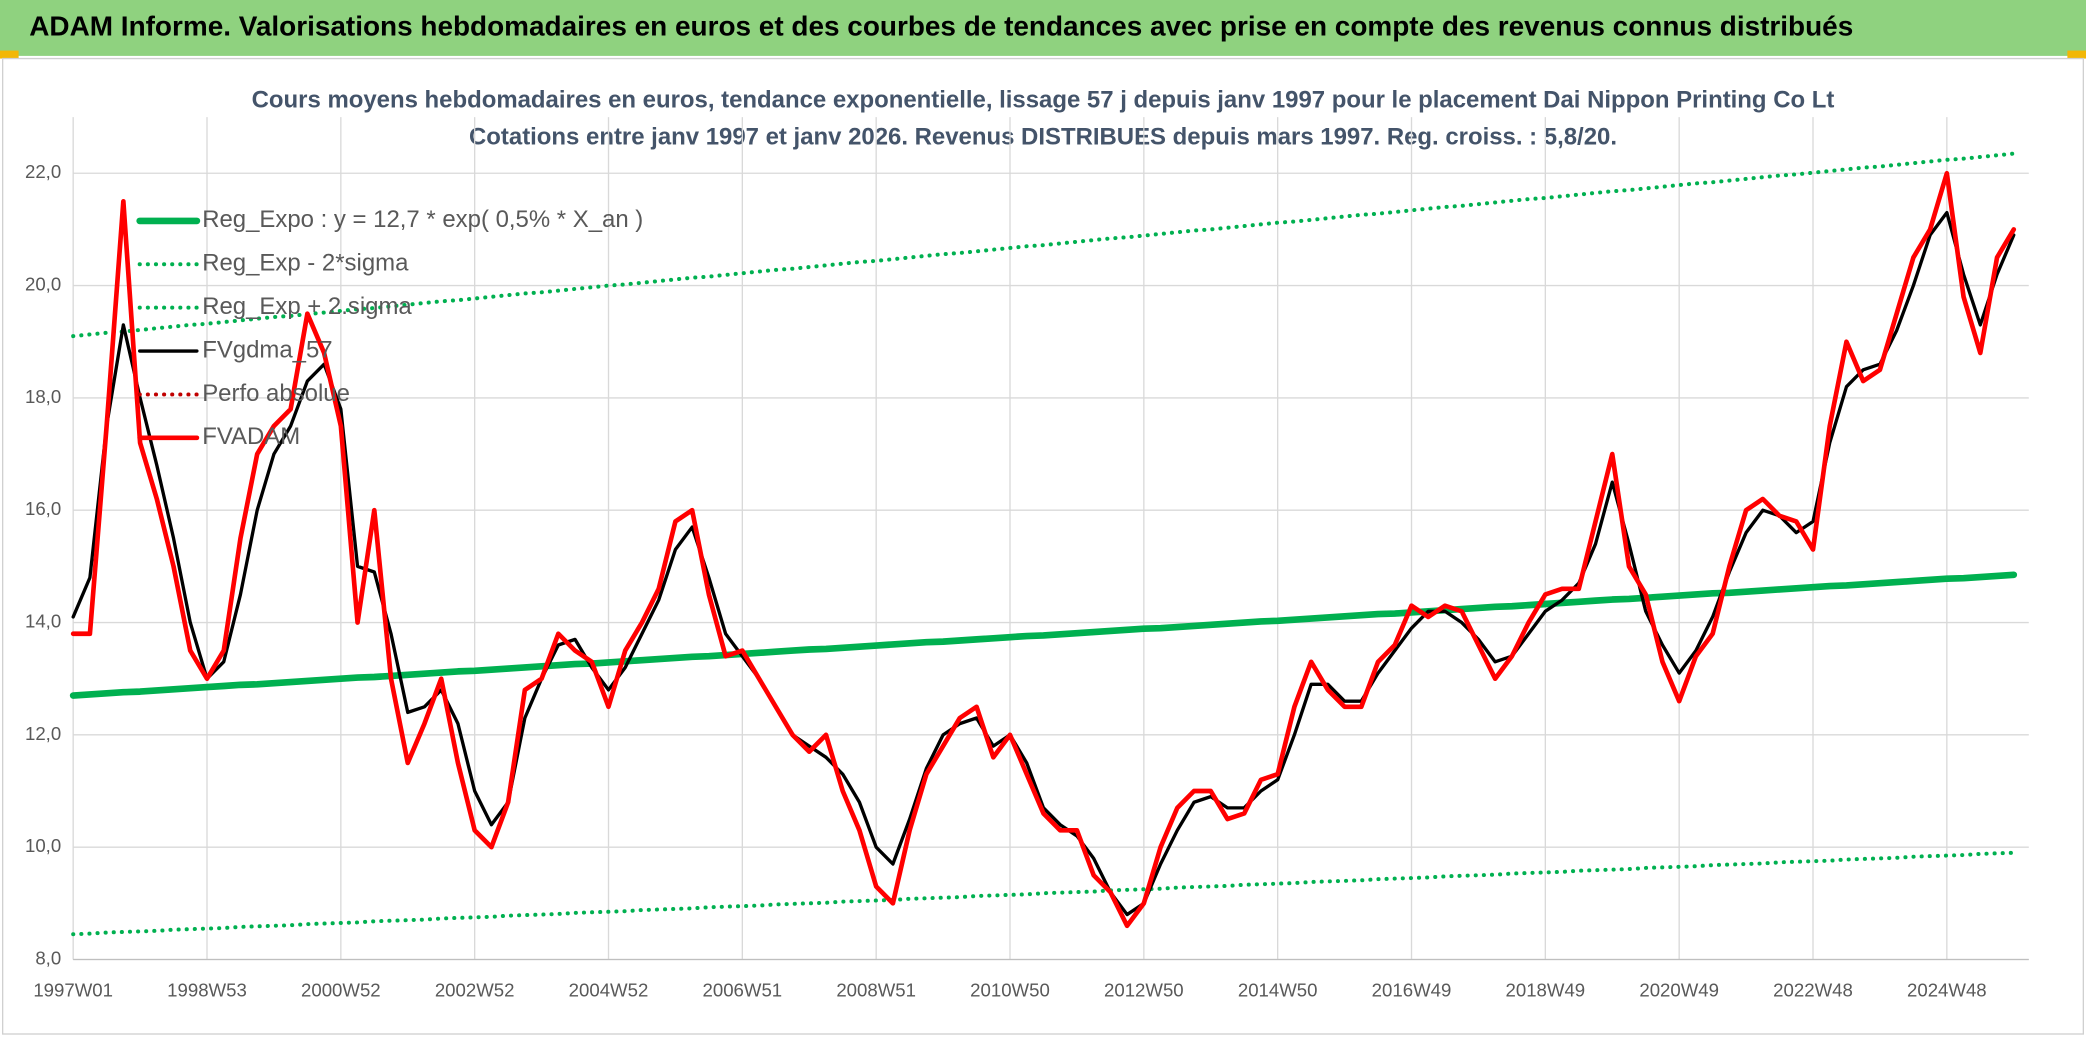 The height and width of the screenshot is (1038, 2086). Describe the element at coordinates (43, 508) in the screenshot. I see `y-tick-label: 16,0` at that location.